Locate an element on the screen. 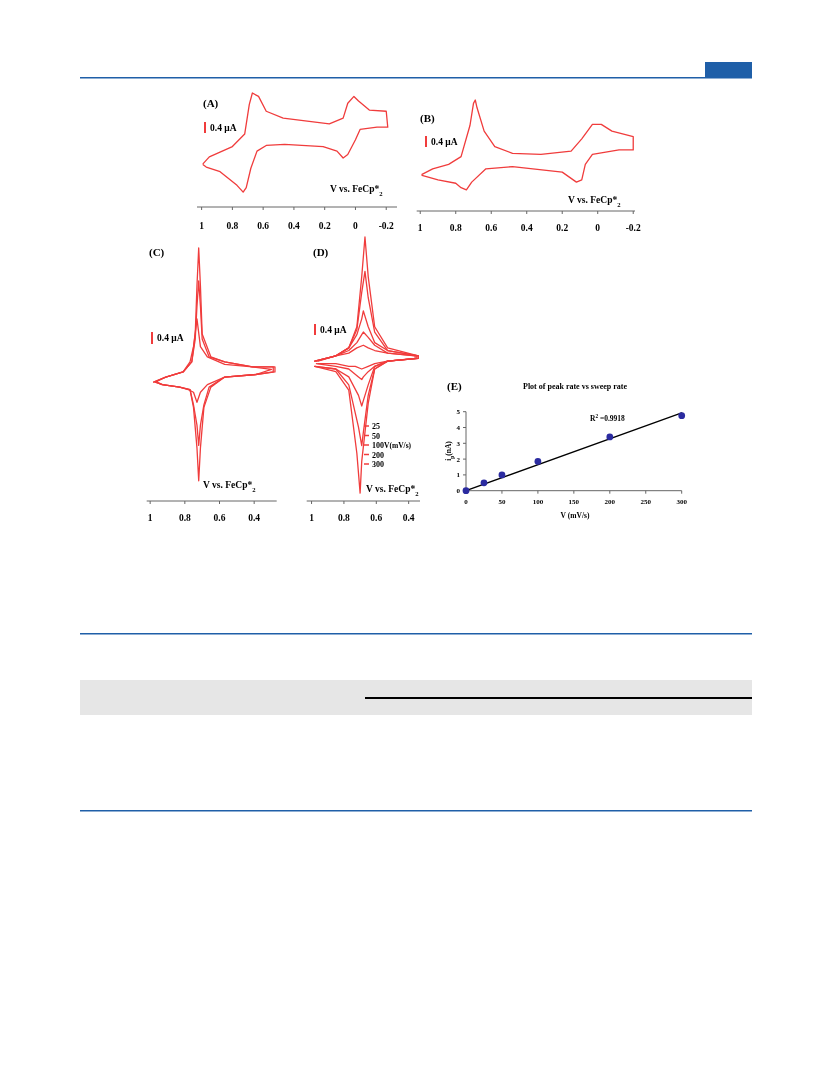 The width and height of the screenshot is (833, 1091). legend-label: 200 is located at coordinates (378, 455).